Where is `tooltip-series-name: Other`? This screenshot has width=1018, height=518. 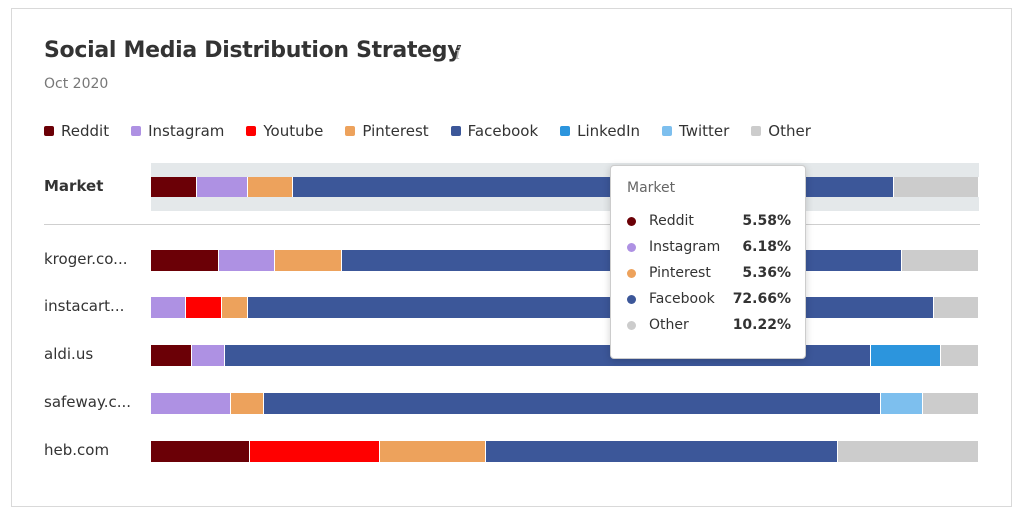
tooltip-series-name: Other is located at coordinates (669, 325).